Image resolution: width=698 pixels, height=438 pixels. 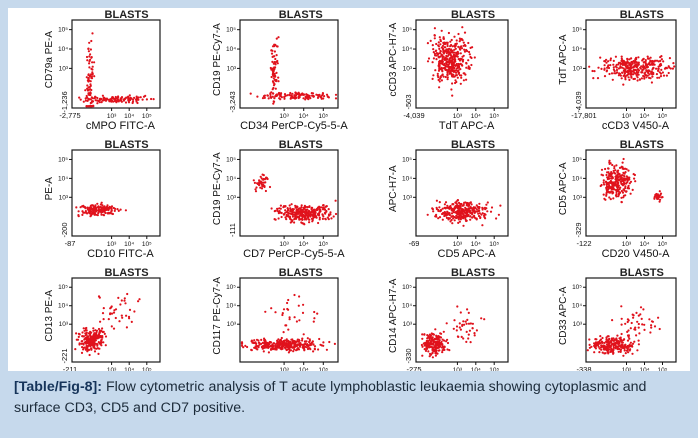 What do you see at coordinates (494, 244) in the screenshot?
I see `x-tick-label: 10⁵` at bounding box center [494, 244].